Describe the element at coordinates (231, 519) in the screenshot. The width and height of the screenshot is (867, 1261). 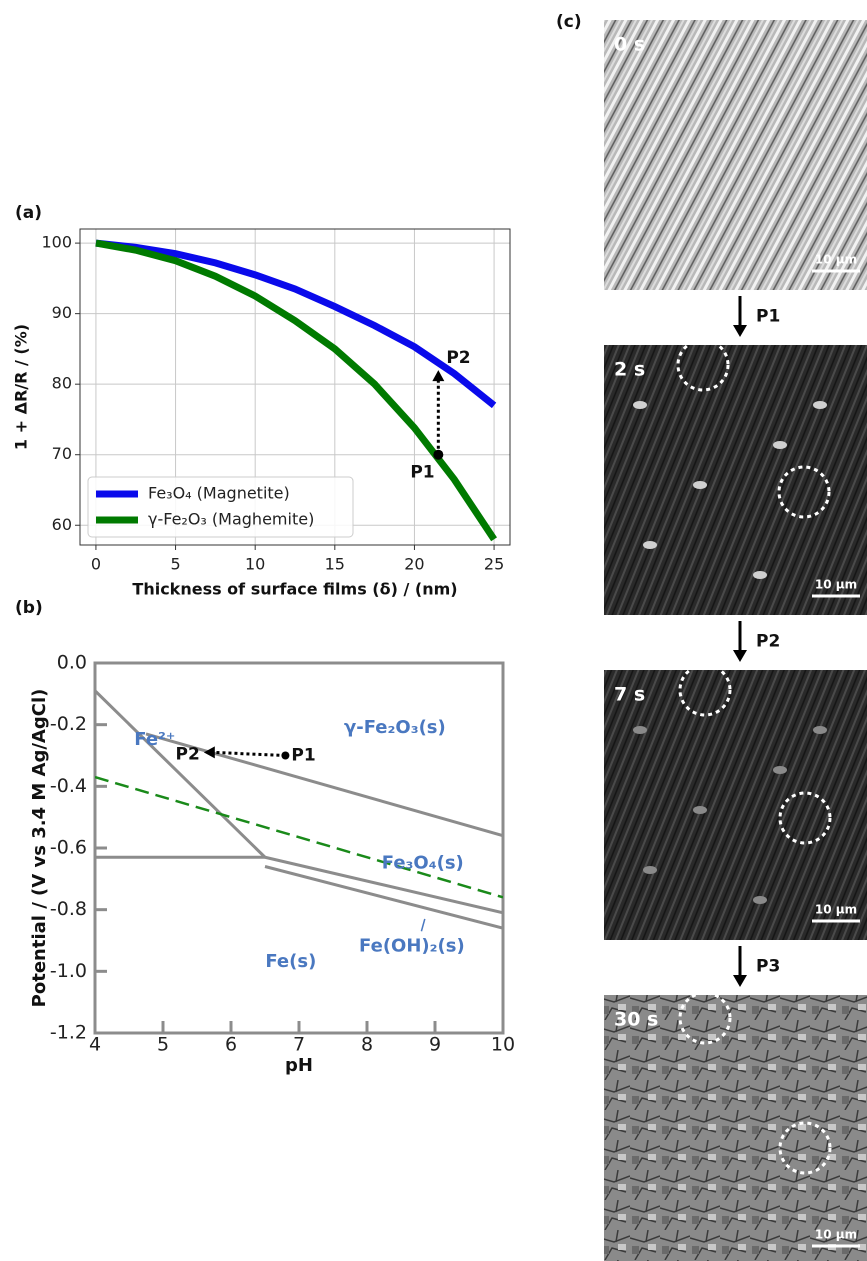
I see `legend-label: γ-Fe₂O₃ (Maghemite)` at that location.